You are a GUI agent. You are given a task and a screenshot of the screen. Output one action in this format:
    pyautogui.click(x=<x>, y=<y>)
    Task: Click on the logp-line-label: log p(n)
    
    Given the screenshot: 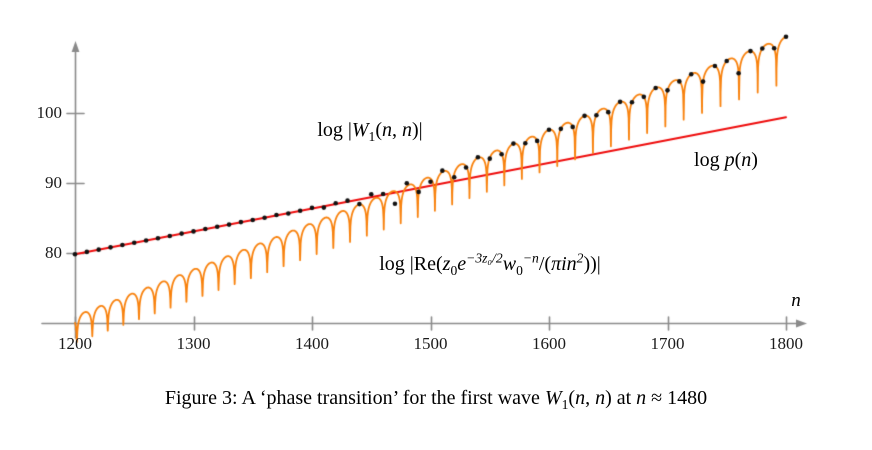 What is the action you would take?
    pyautogui.click(x=726, y=160)
    